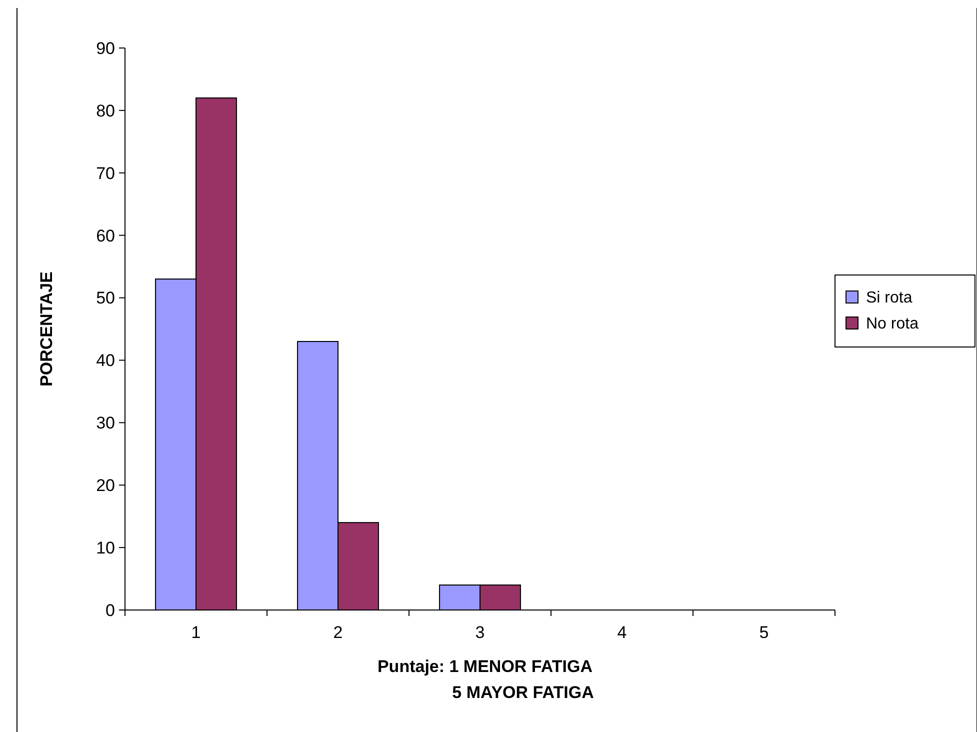  I want to click on y-tick-label: 80, so click(105, 110).